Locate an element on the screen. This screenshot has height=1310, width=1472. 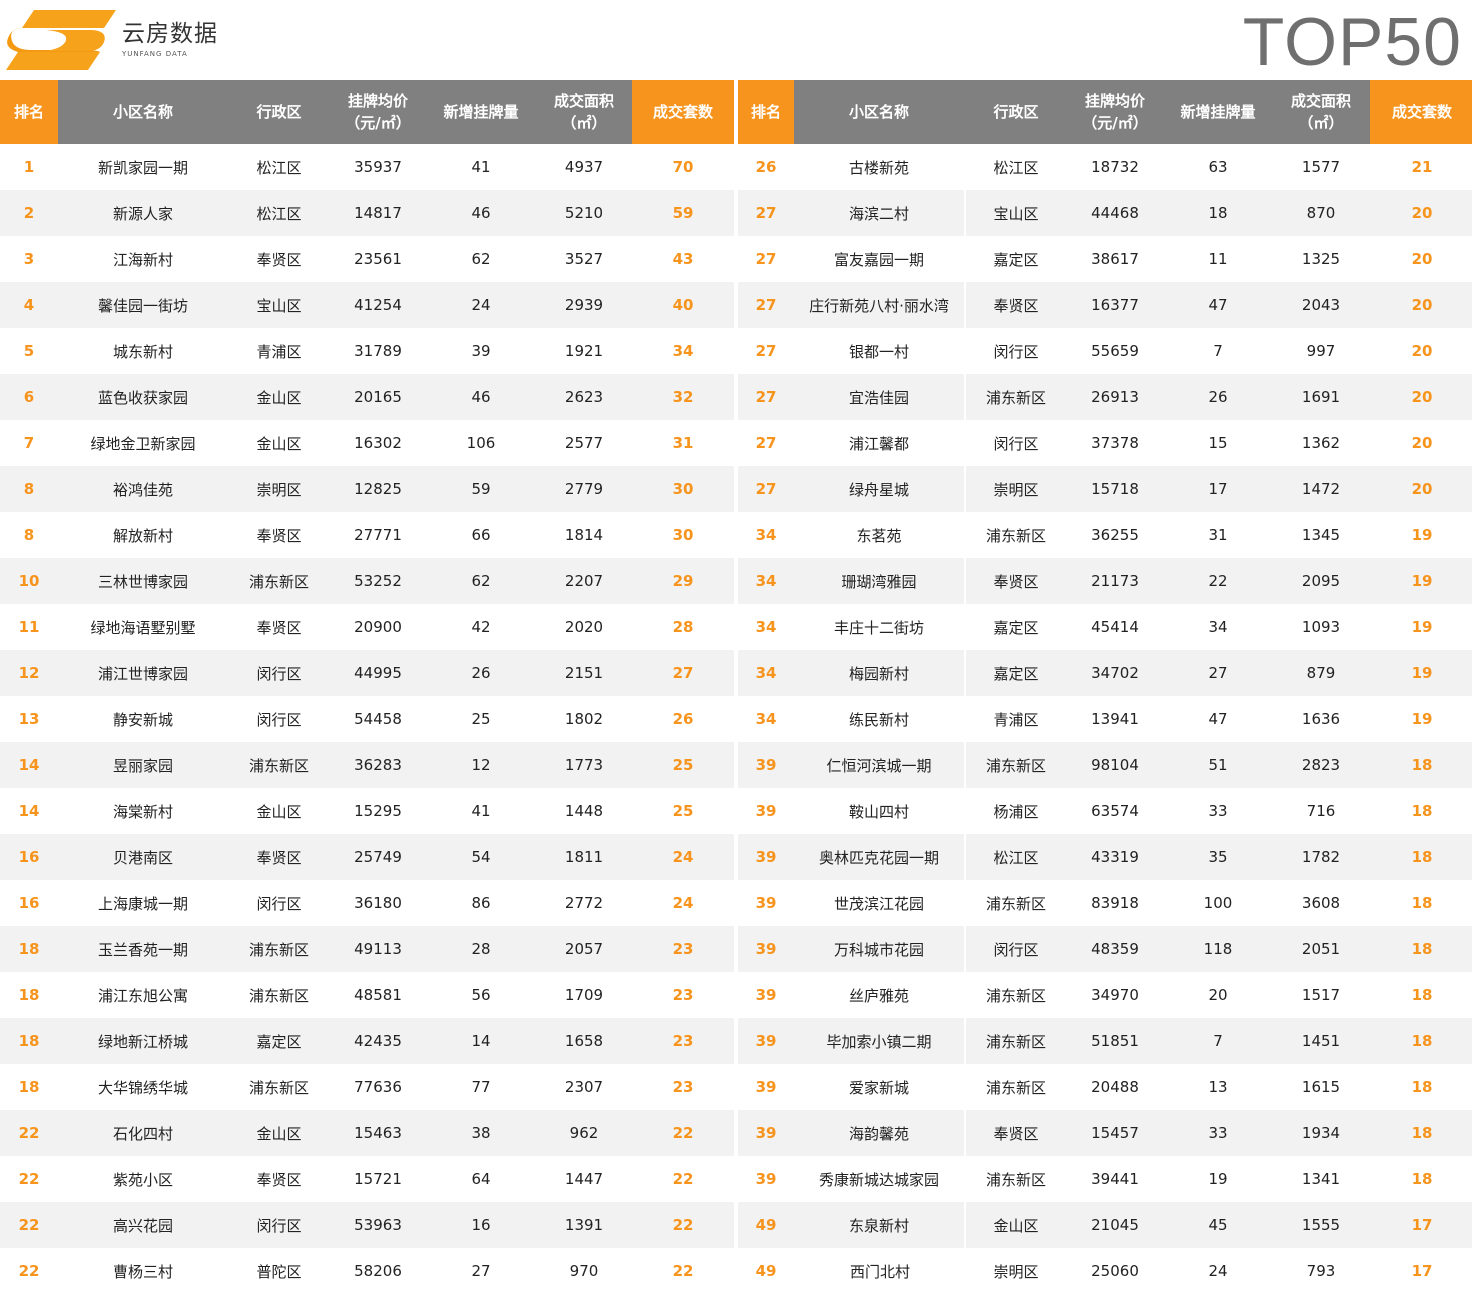
cell-area: 2307 is located at coordinates (584, 1087).